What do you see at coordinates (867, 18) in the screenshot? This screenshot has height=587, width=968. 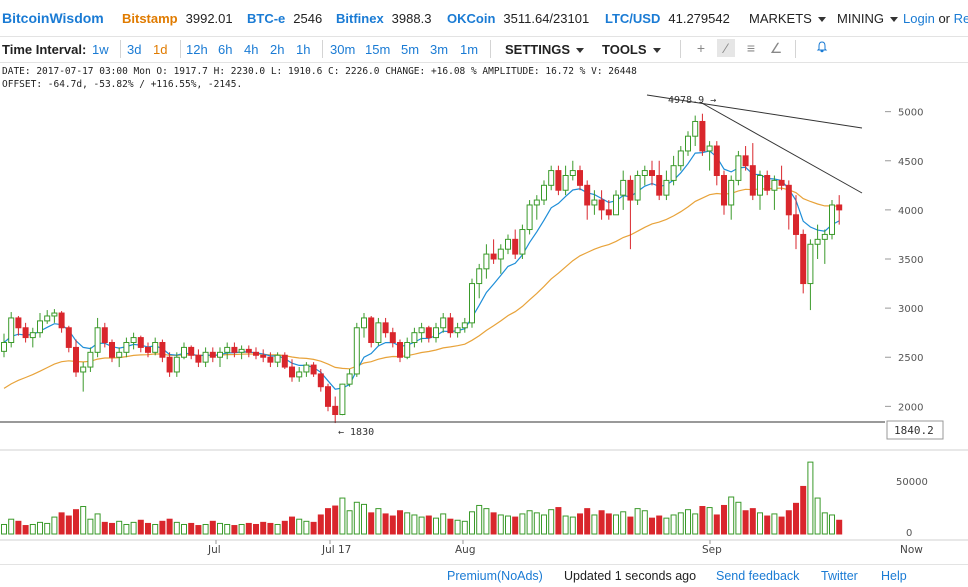 I see `mining-menu: MINING` at bounding box center [867, 18].